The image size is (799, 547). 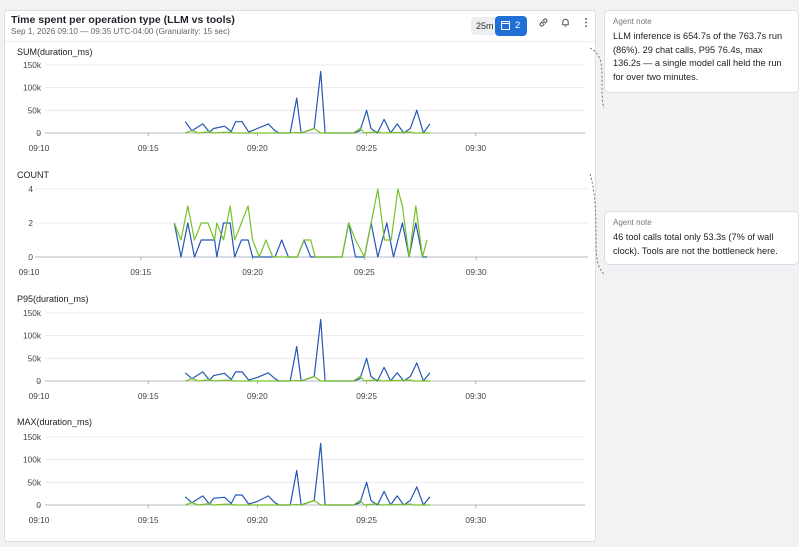 I want to click on chart-title: P95(duration_ms), so click(x=53, y=299).